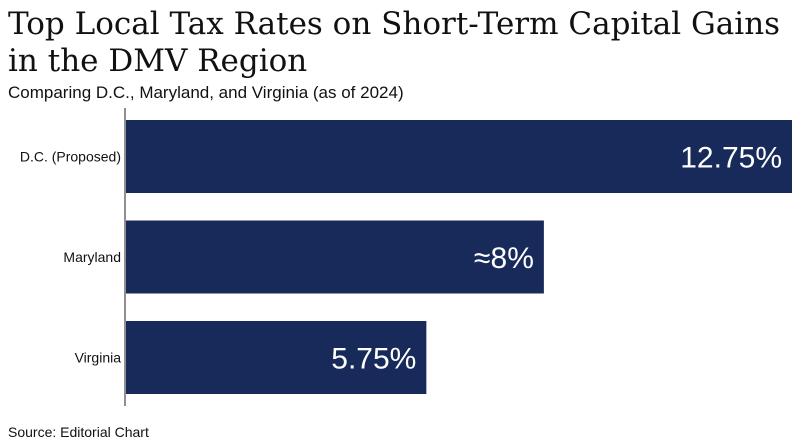 This screenshot has height=447, width=800. What do you see at coordinates (78, 432) in the screenshot?
I see `source-note: Source: Editorial Chart` at bounding box center [78, 432].